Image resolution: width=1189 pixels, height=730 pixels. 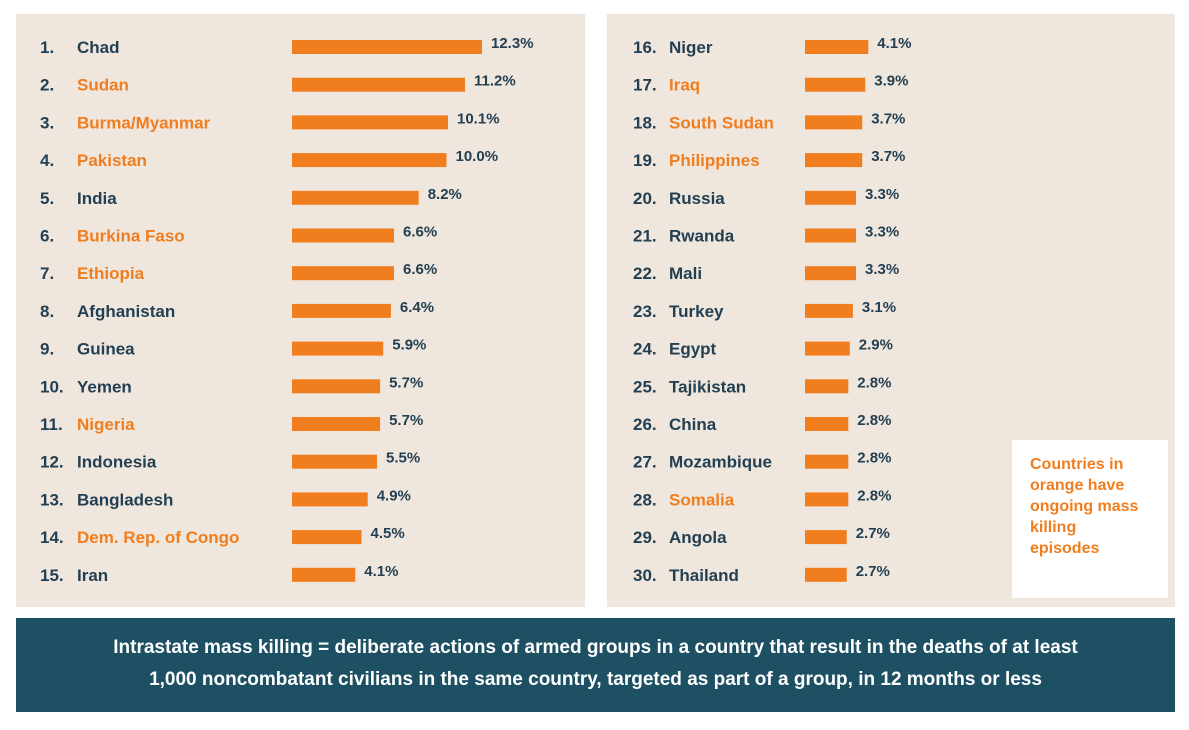 I want to click on rank-label: 10., so click(x=52, y=386).